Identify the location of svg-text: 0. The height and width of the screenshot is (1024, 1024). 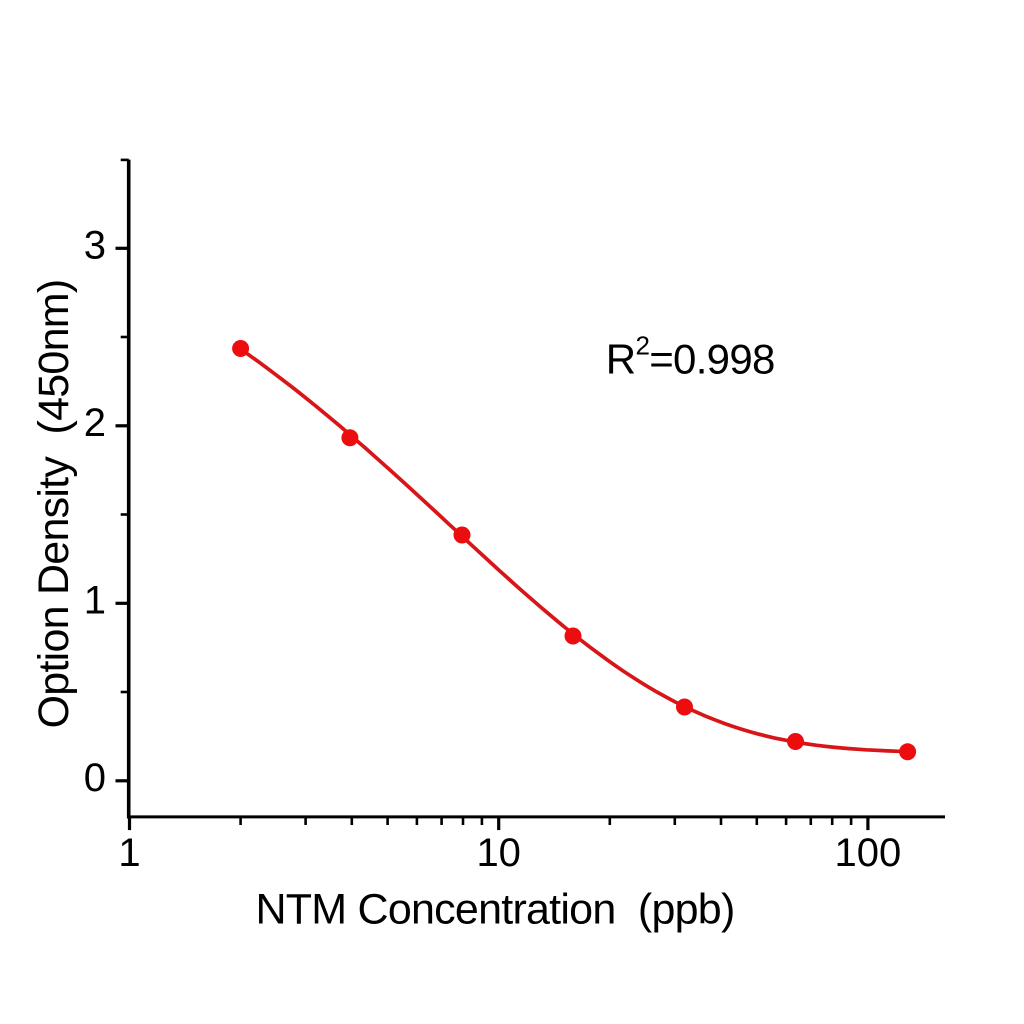
(95, 778).